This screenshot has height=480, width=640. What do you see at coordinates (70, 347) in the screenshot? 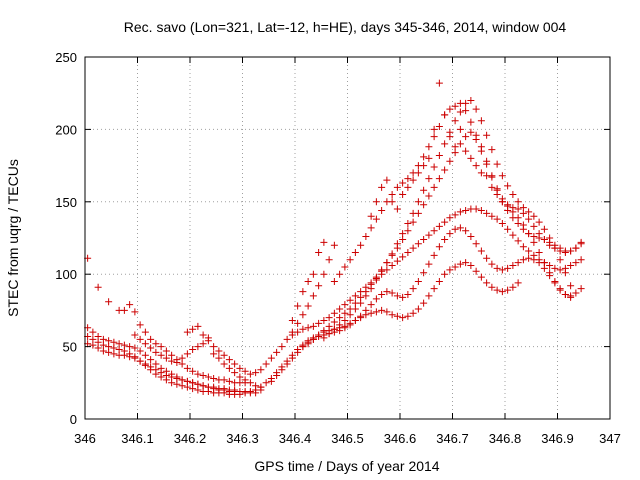
I see `y-tick-label: 50` at bounding box center [70, 347].